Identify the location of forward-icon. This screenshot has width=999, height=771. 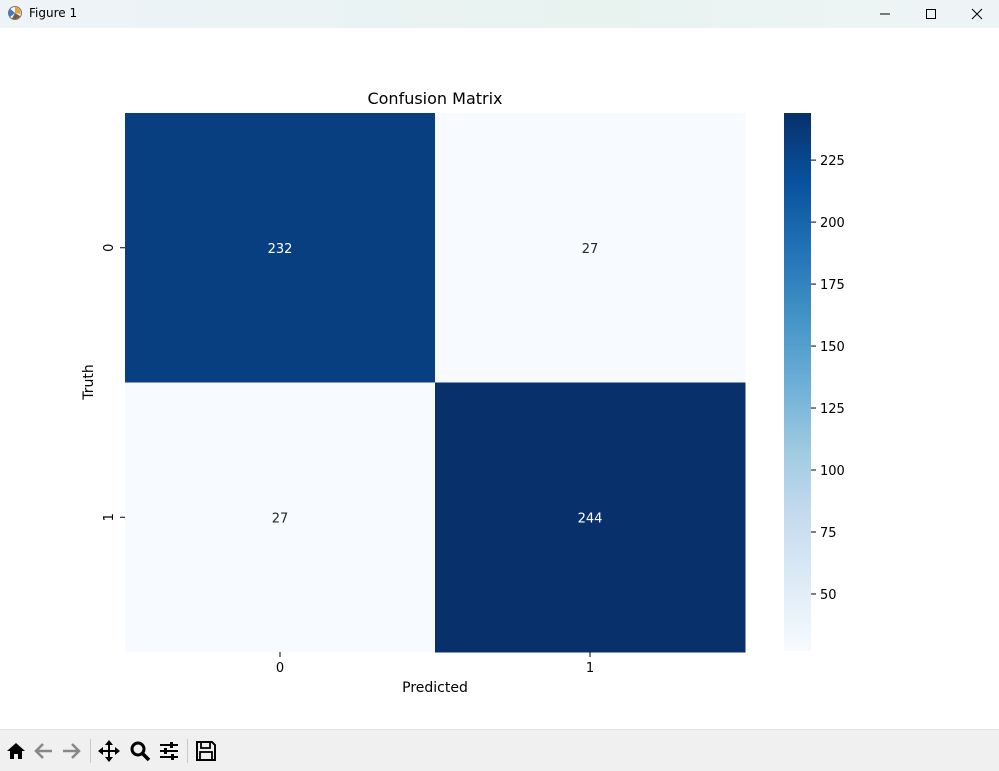
(72, 751).